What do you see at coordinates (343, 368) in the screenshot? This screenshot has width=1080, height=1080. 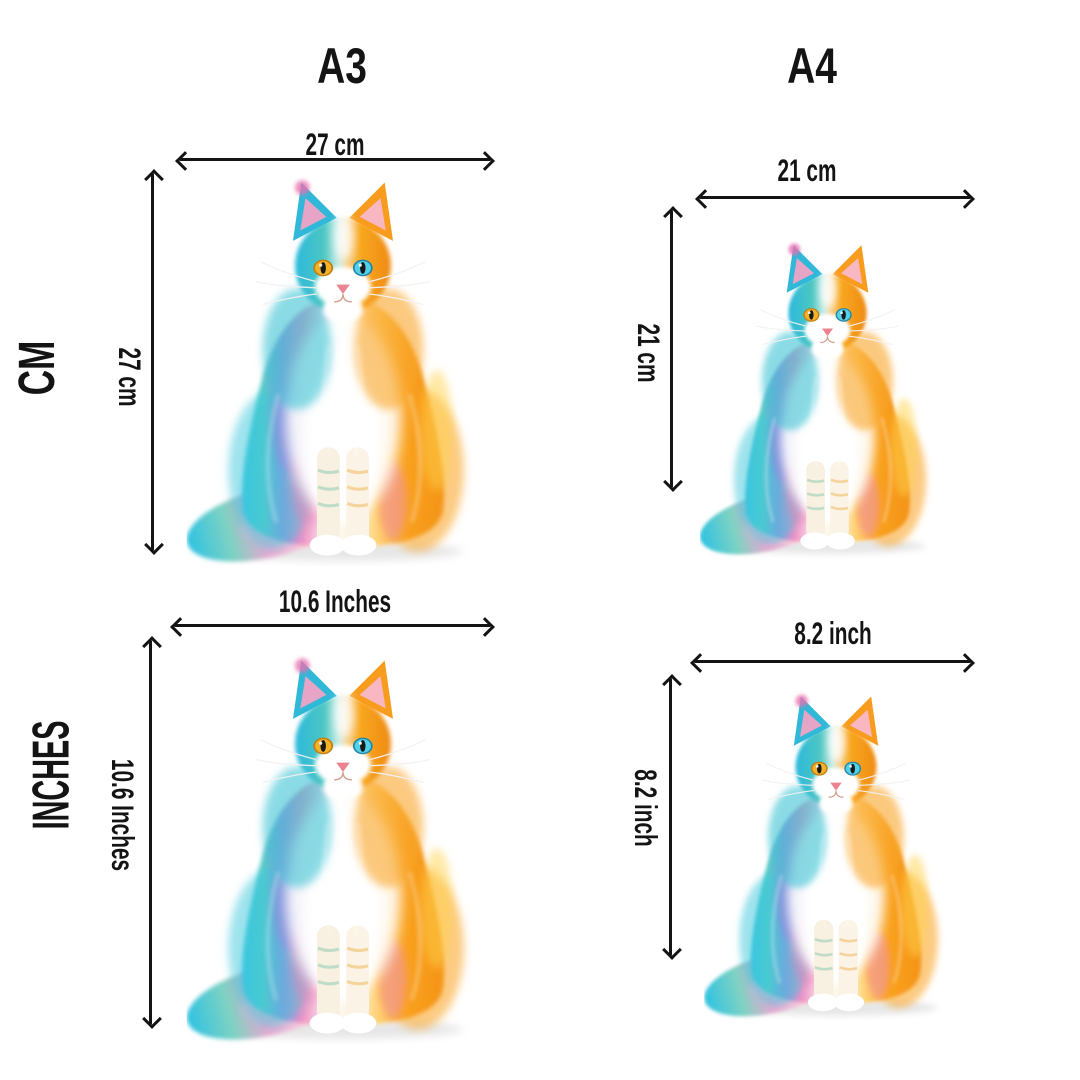 I see `cat-image-a3-cm` at bounding box center [343, 368].